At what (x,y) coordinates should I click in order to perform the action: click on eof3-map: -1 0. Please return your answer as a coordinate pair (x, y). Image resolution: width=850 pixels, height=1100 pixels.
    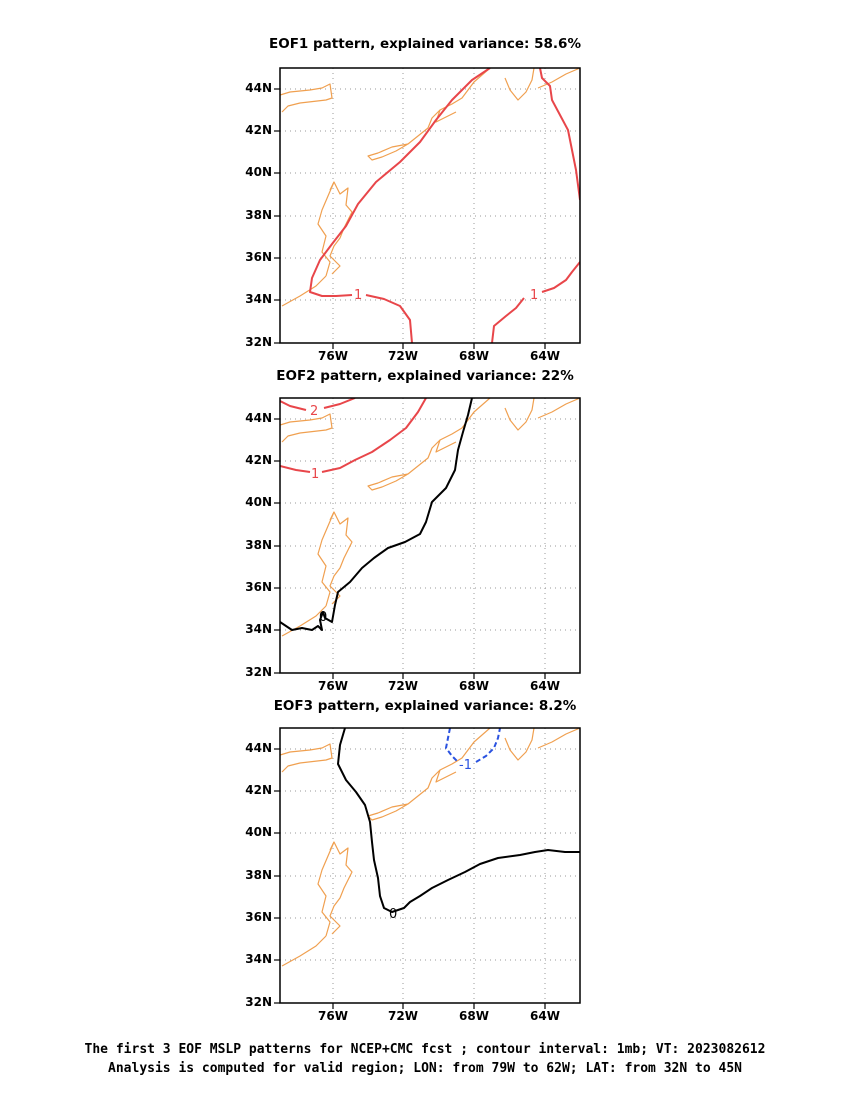
    Looking at the image, I should click on (427, 868).